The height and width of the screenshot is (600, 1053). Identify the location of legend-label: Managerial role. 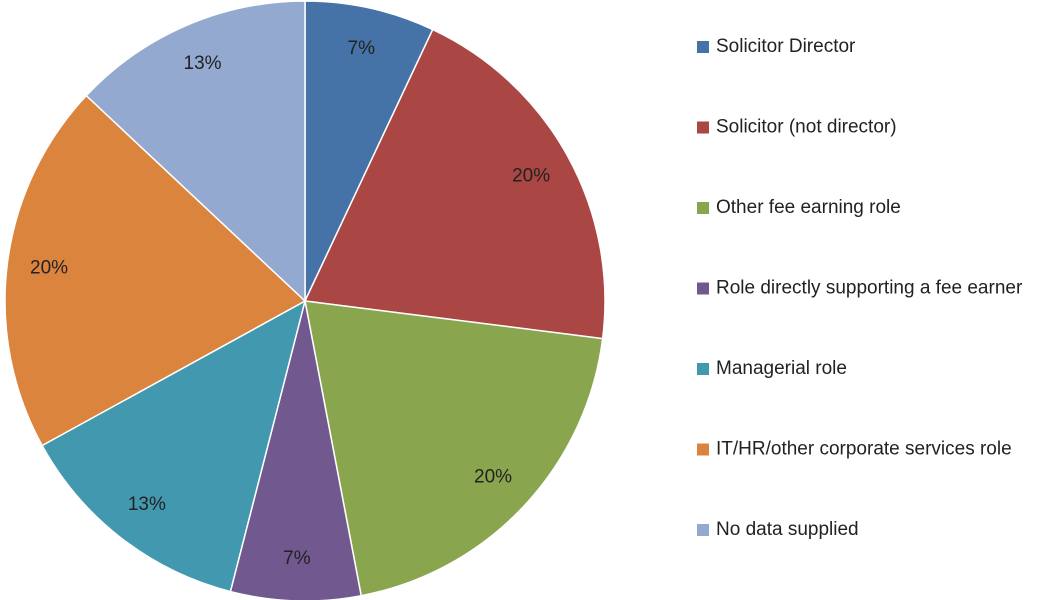
(781, 368).